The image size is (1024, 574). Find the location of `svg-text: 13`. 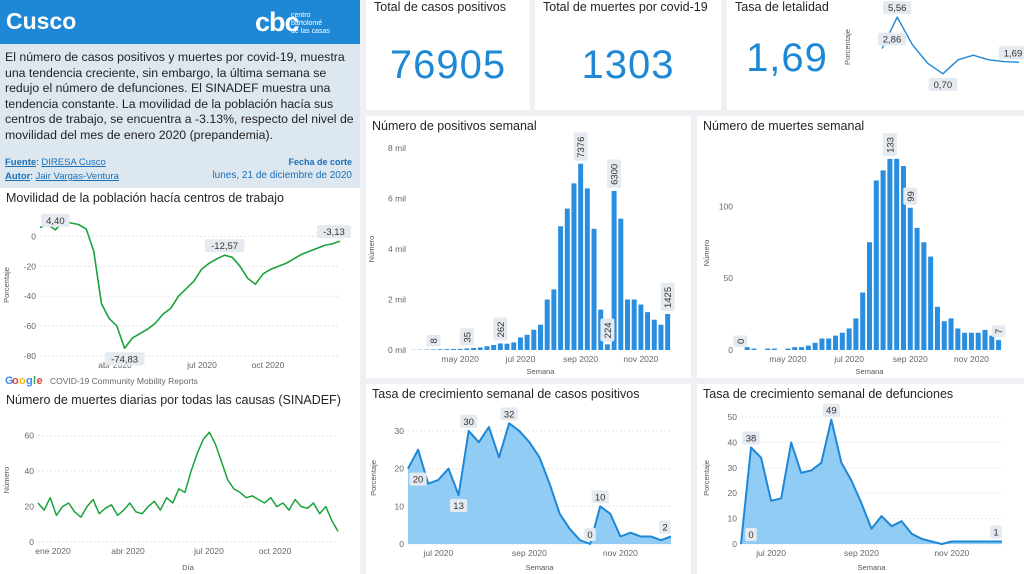

svg-text: 13 is located at coordinates (458, 506).